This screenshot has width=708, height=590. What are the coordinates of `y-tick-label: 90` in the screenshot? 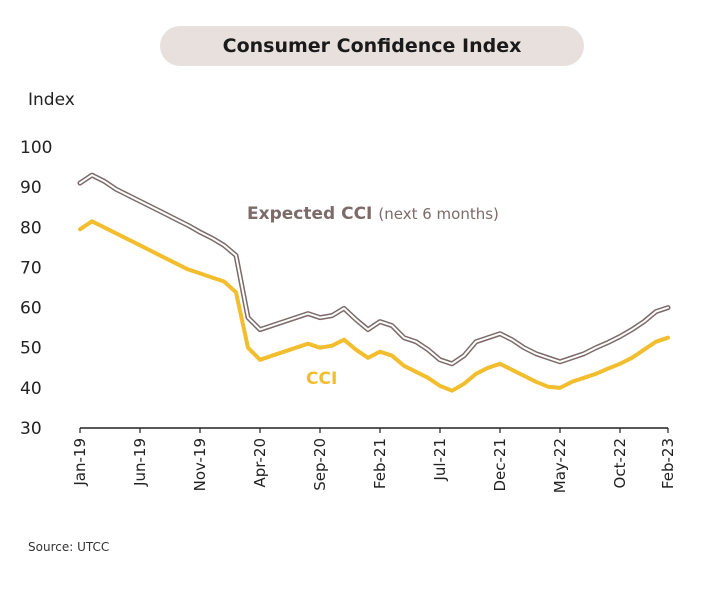 It's located at (31, 188).